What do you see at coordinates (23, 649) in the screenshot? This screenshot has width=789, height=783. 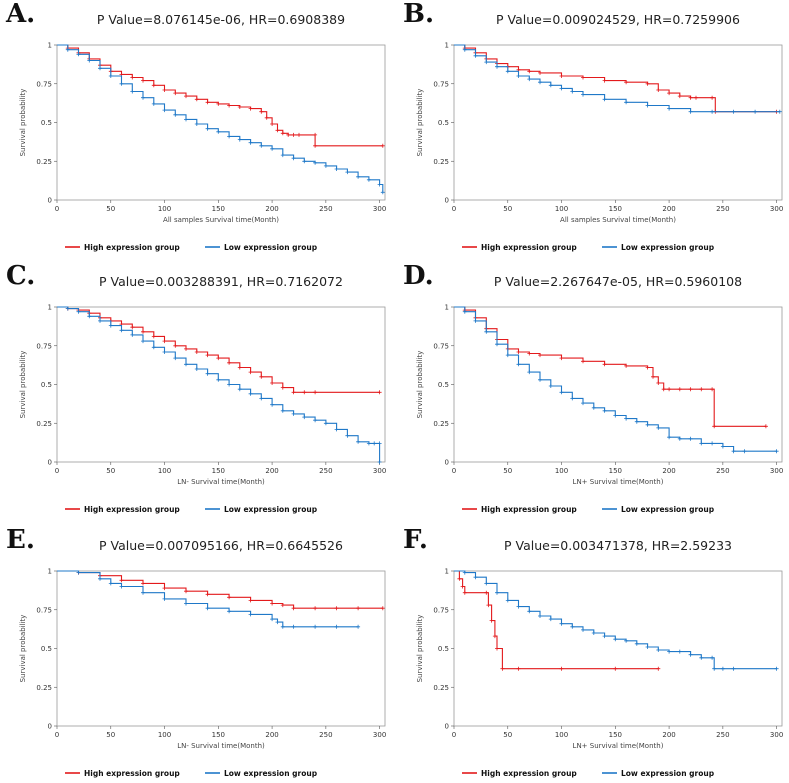 I see `panel-e-y-axis-label: Survival probability` at bounding box center [23, 649].